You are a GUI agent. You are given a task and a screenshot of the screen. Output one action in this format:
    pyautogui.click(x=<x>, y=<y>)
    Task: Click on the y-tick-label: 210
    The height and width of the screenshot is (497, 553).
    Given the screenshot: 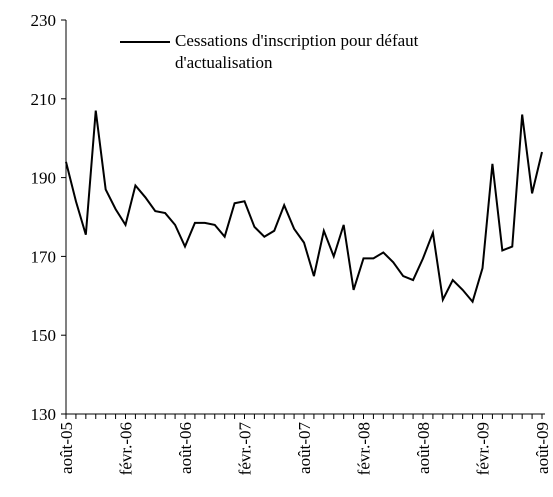 What is the action you would take?
    pyautogui.click(x=44, y=99)
    